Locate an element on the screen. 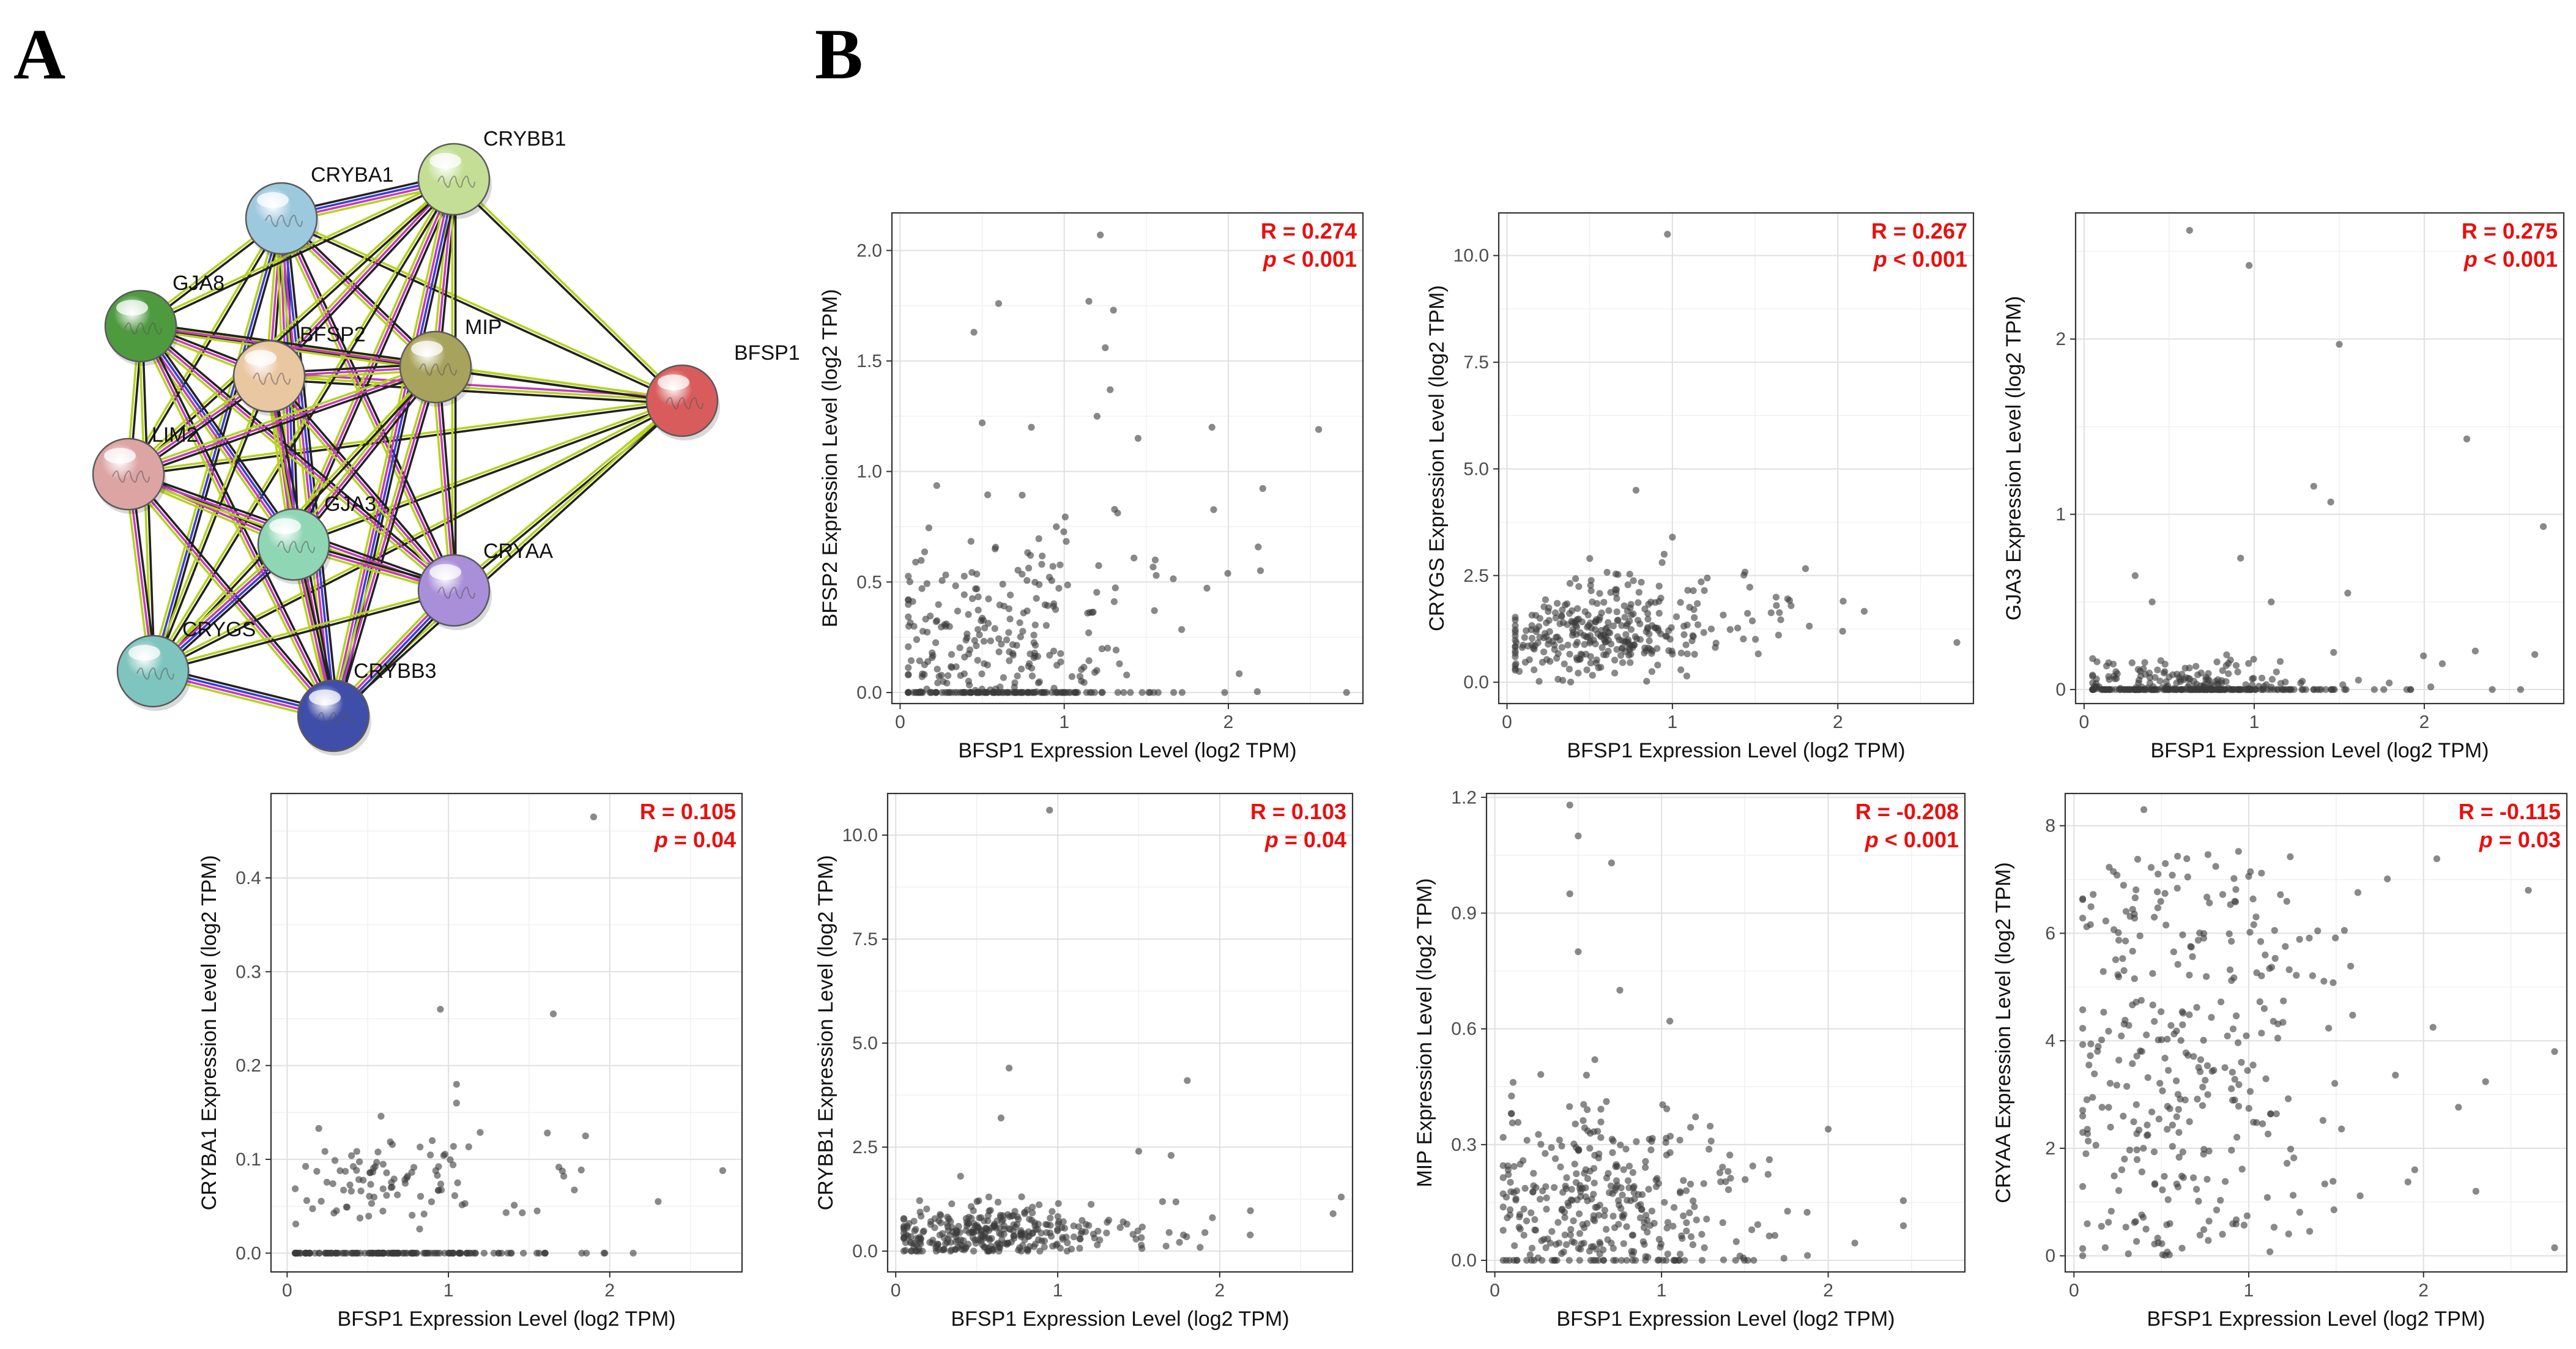 The width and height of the screenshot is (2576, 1349). network-node-cryaa: CRYAA is located at coordinates (485, 585).